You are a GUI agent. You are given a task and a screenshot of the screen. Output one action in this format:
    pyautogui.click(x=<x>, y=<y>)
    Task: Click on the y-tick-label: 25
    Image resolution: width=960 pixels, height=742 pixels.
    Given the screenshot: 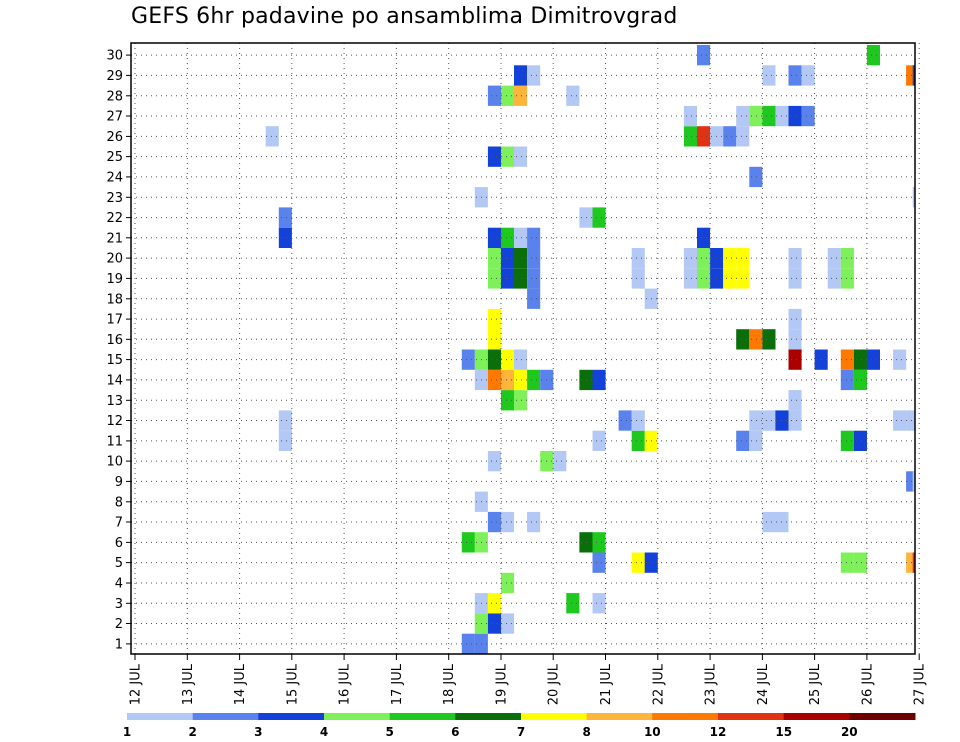 What is the action you would take?
    pyautogui.click(x=114, y=157)
    